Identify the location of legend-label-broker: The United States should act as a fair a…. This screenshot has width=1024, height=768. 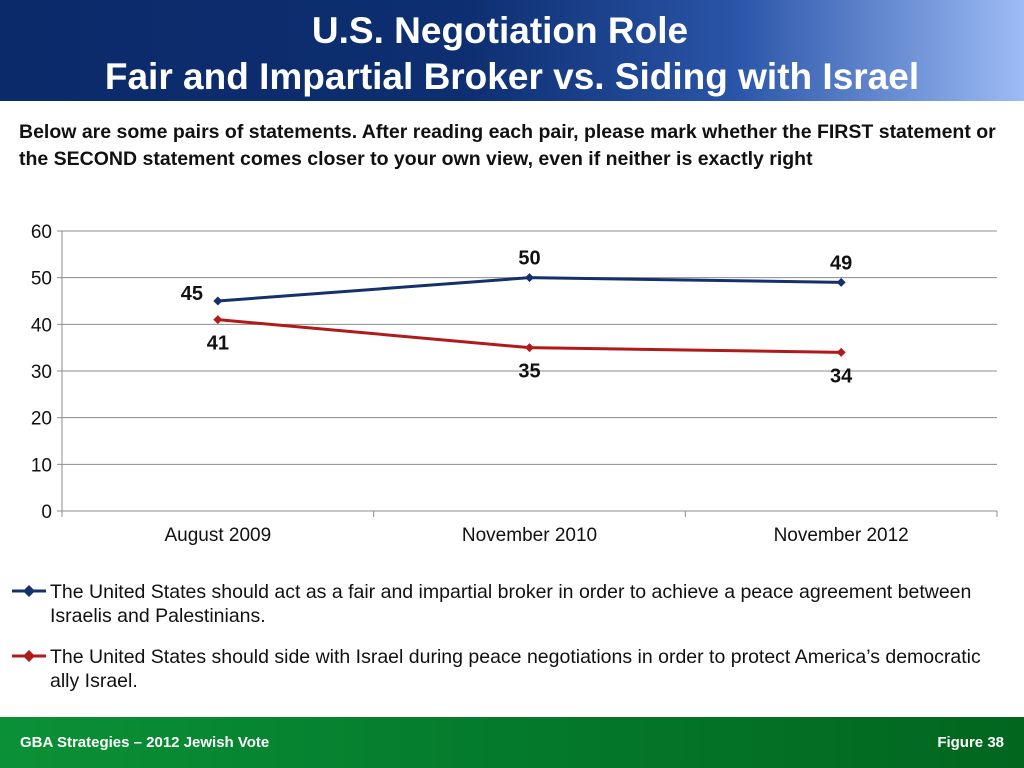
(511, 604).